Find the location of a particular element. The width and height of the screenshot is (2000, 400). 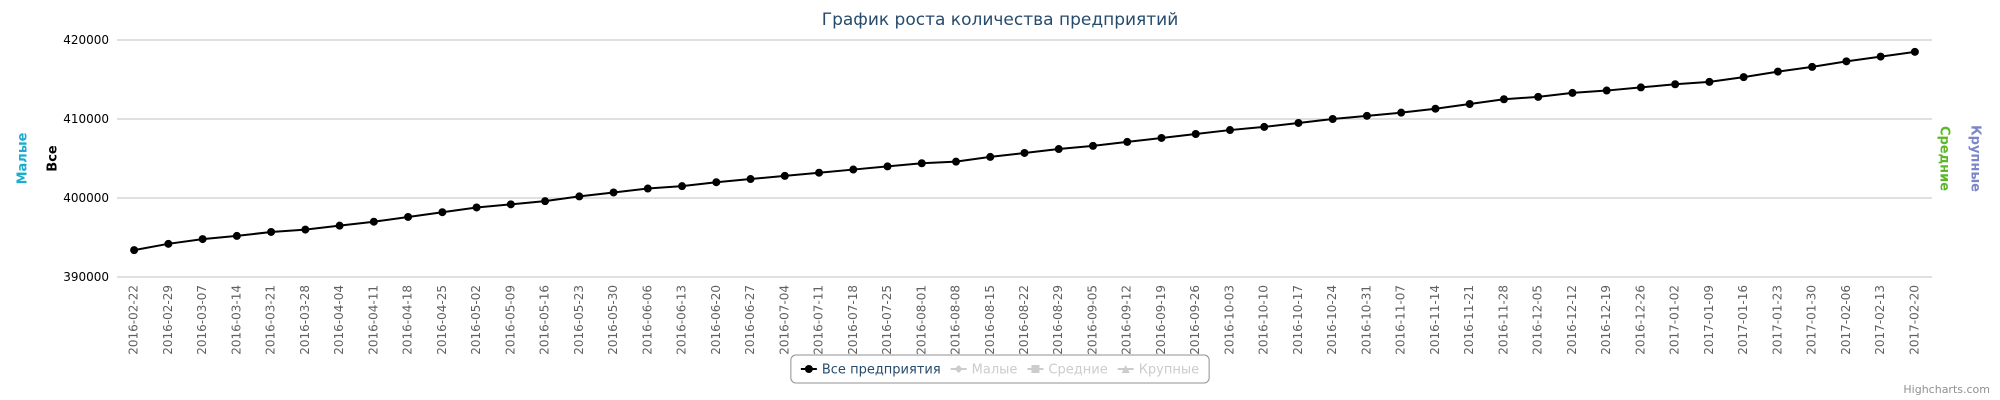

x-tick-label: 2017-02-06 is located at coordinates (1846, 320).